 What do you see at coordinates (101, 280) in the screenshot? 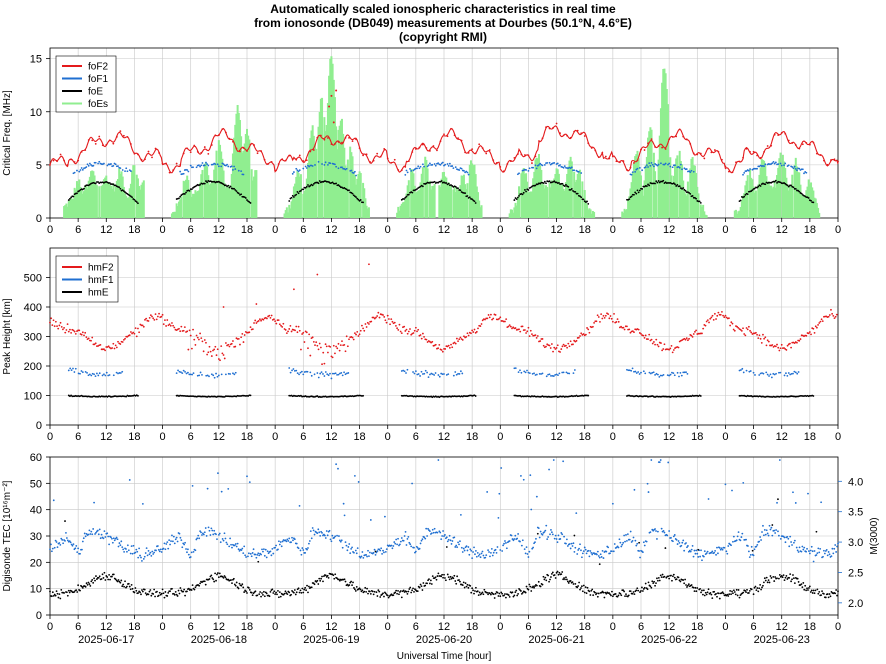
I see `legend-label: hmF1` at bounding box center [101, 280].